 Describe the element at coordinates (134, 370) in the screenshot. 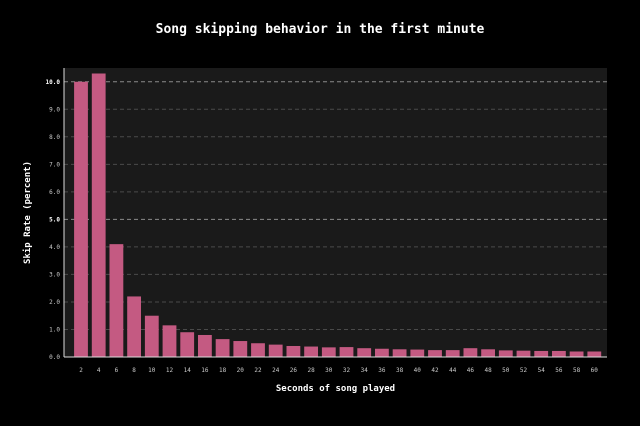

I see `x-tick-label: 8` at that location.